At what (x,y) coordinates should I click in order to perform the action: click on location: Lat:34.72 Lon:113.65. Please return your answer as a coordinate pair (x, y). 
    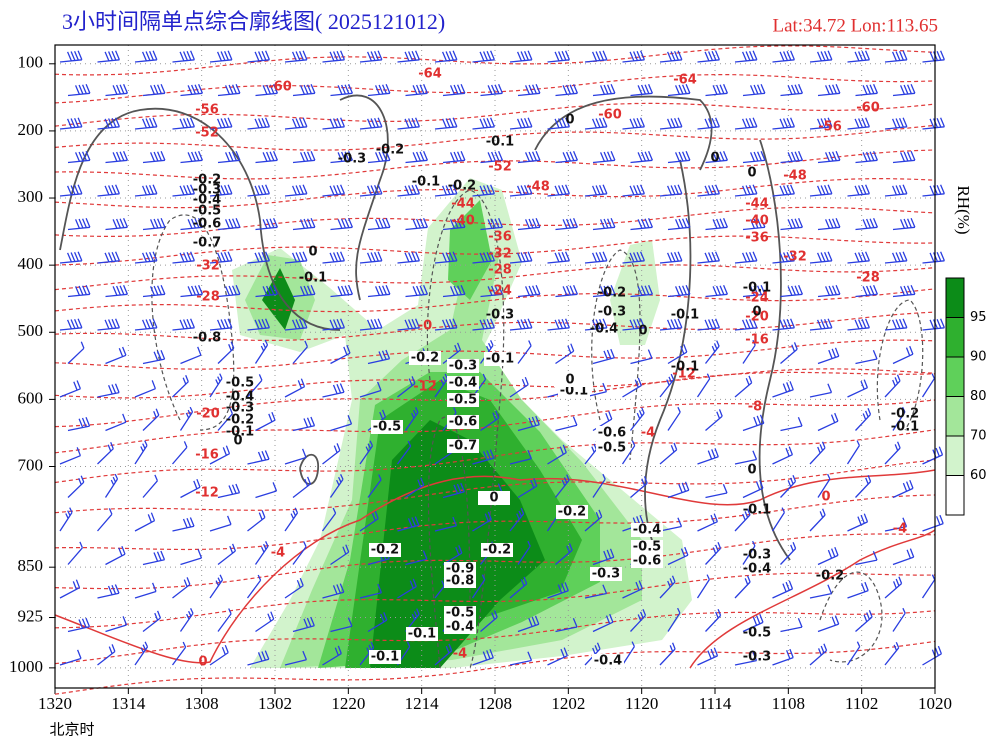
    Looking at the image, I should click on (855, 25).